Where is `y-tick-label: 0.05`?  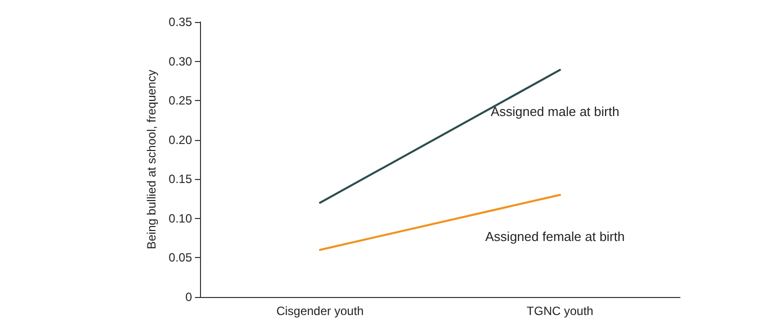 y-tick-label: 0.05 is located at coordinates (180, 257).